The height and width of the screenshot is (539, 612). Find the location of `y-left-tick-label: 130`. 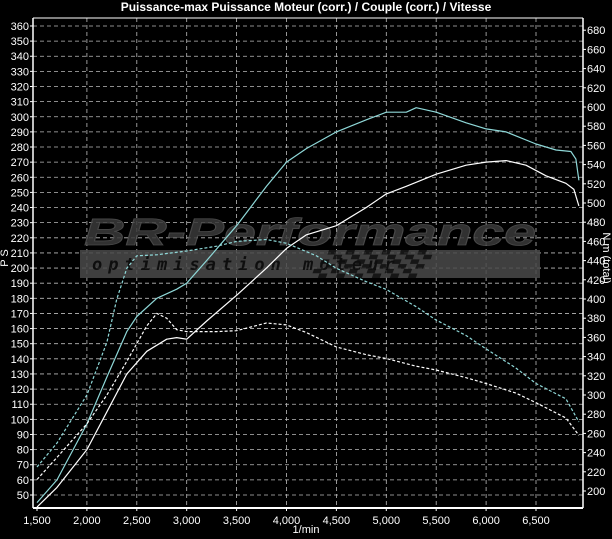

y-left-tick-label: 130 is located at coordinates (20, 375).